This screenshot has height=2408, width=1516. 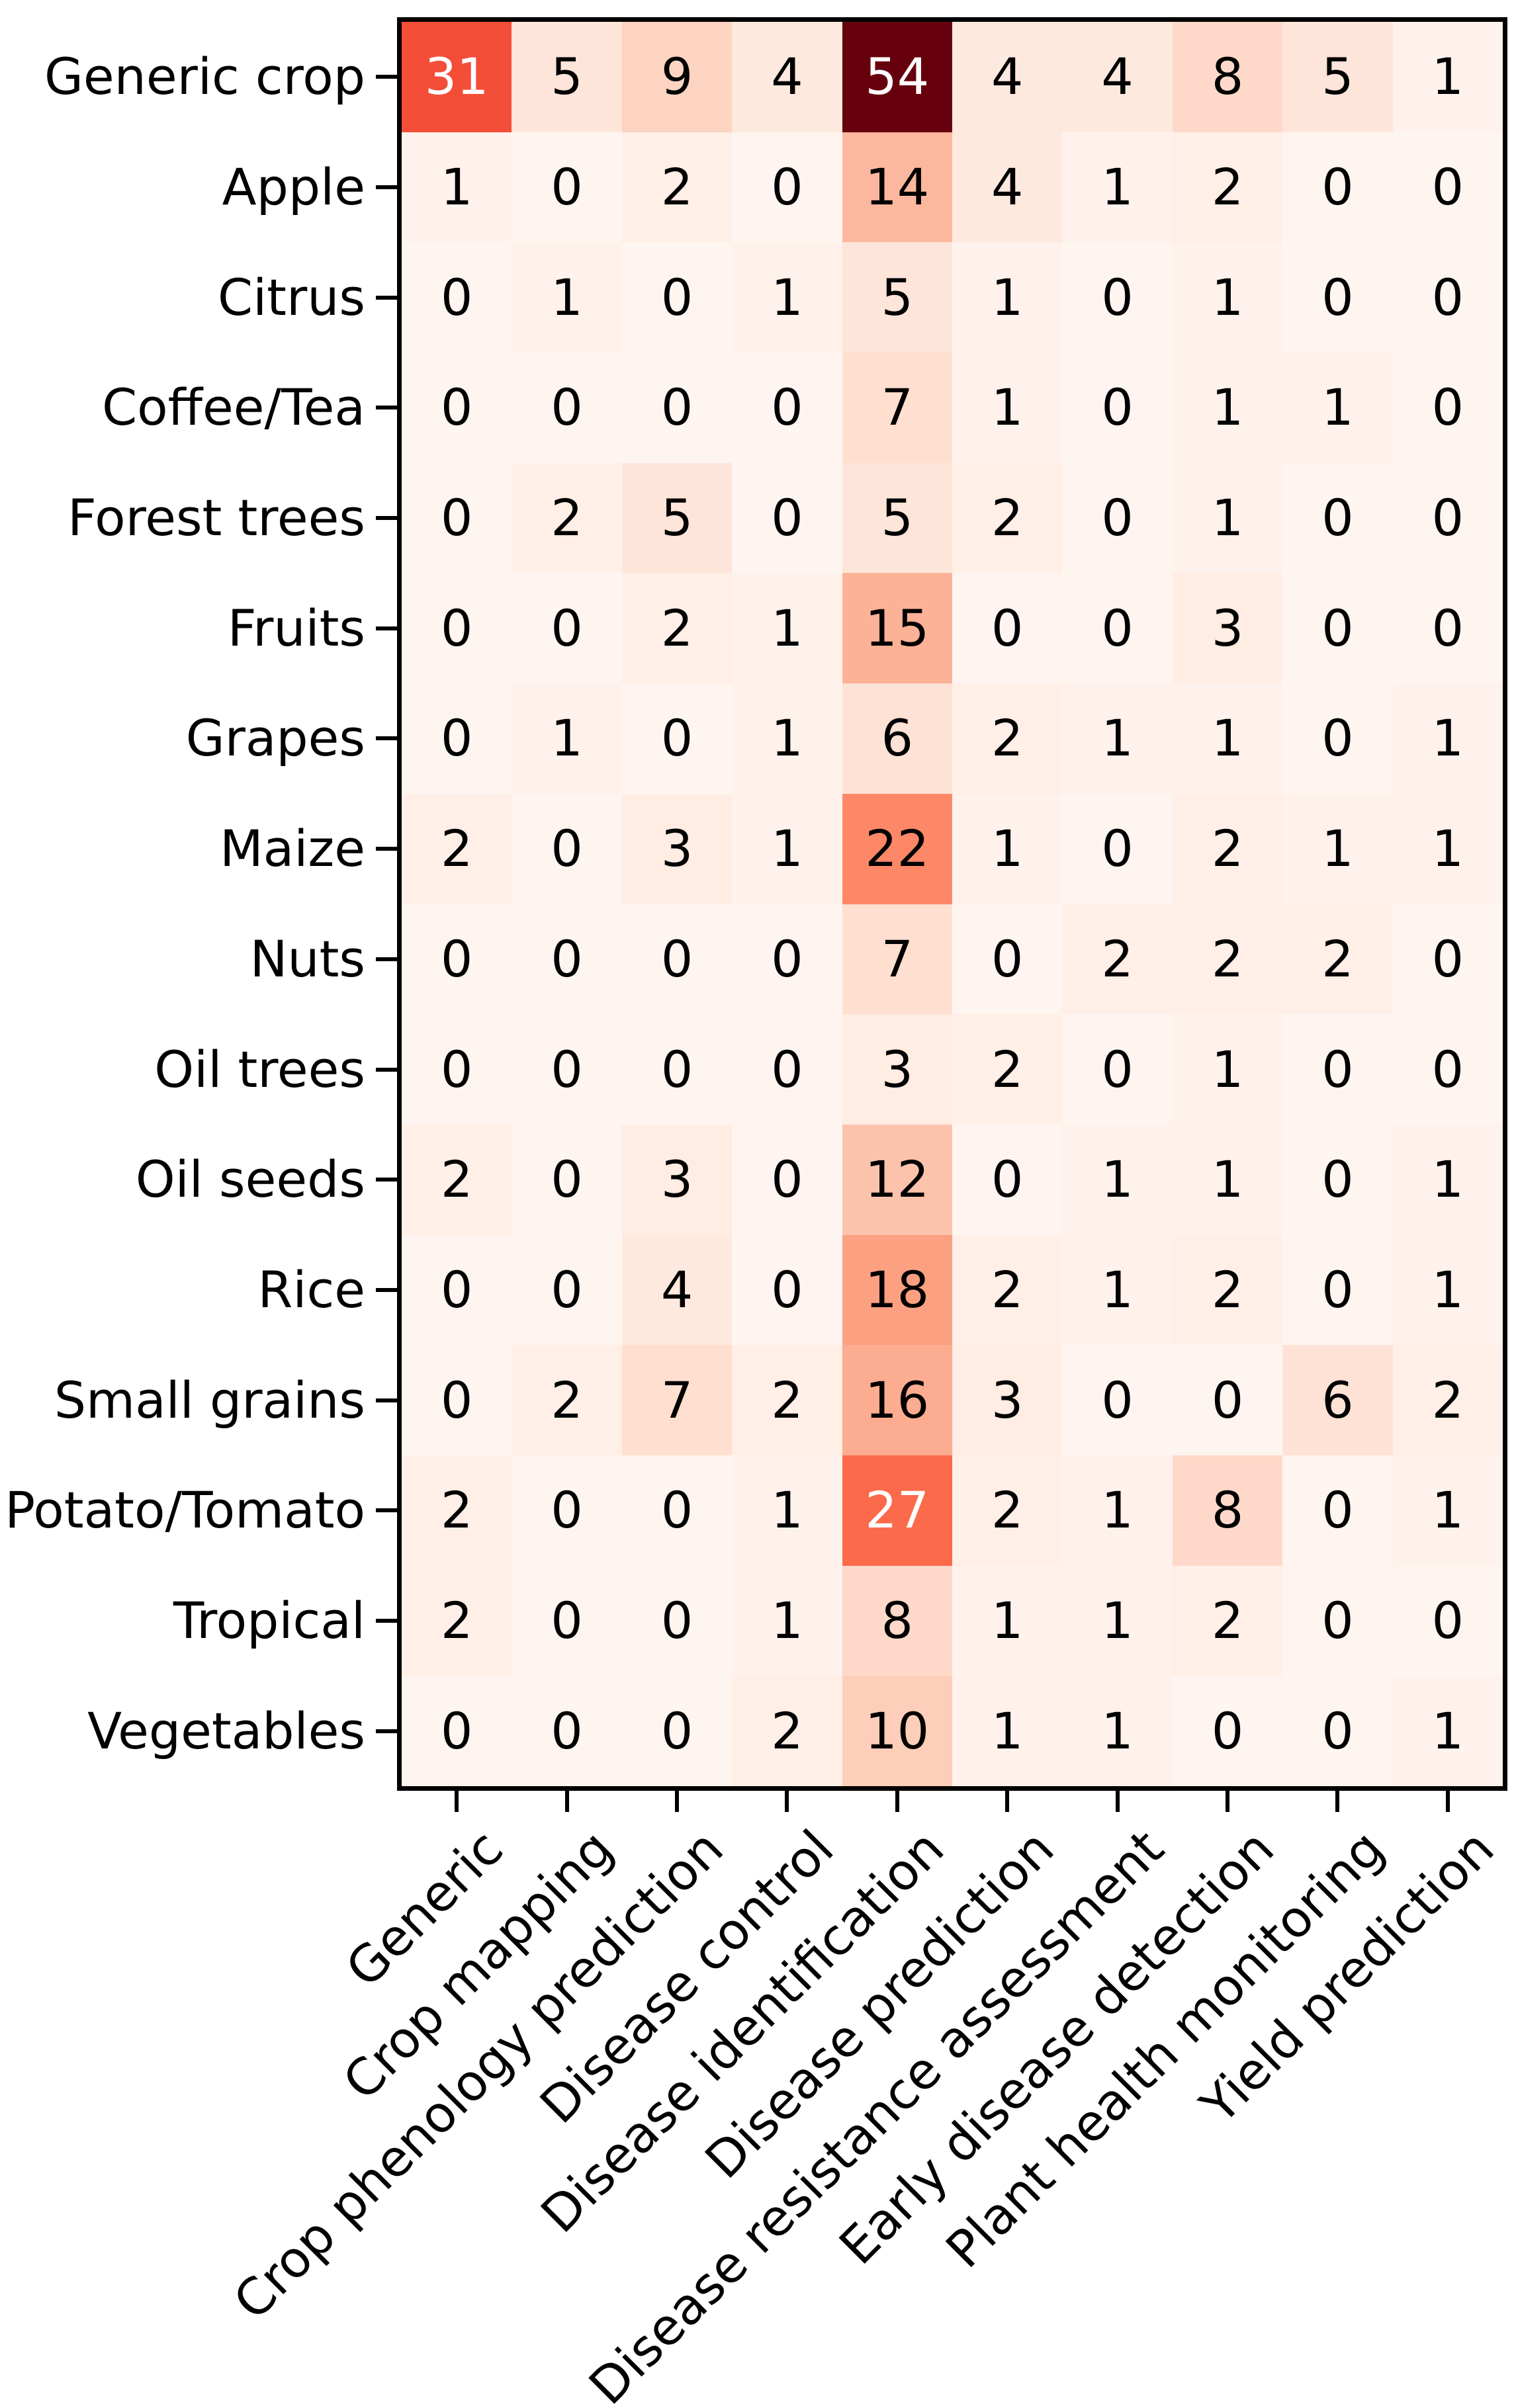 I want to click on y-tick-label: Nuts, so click(x=307, y=958).